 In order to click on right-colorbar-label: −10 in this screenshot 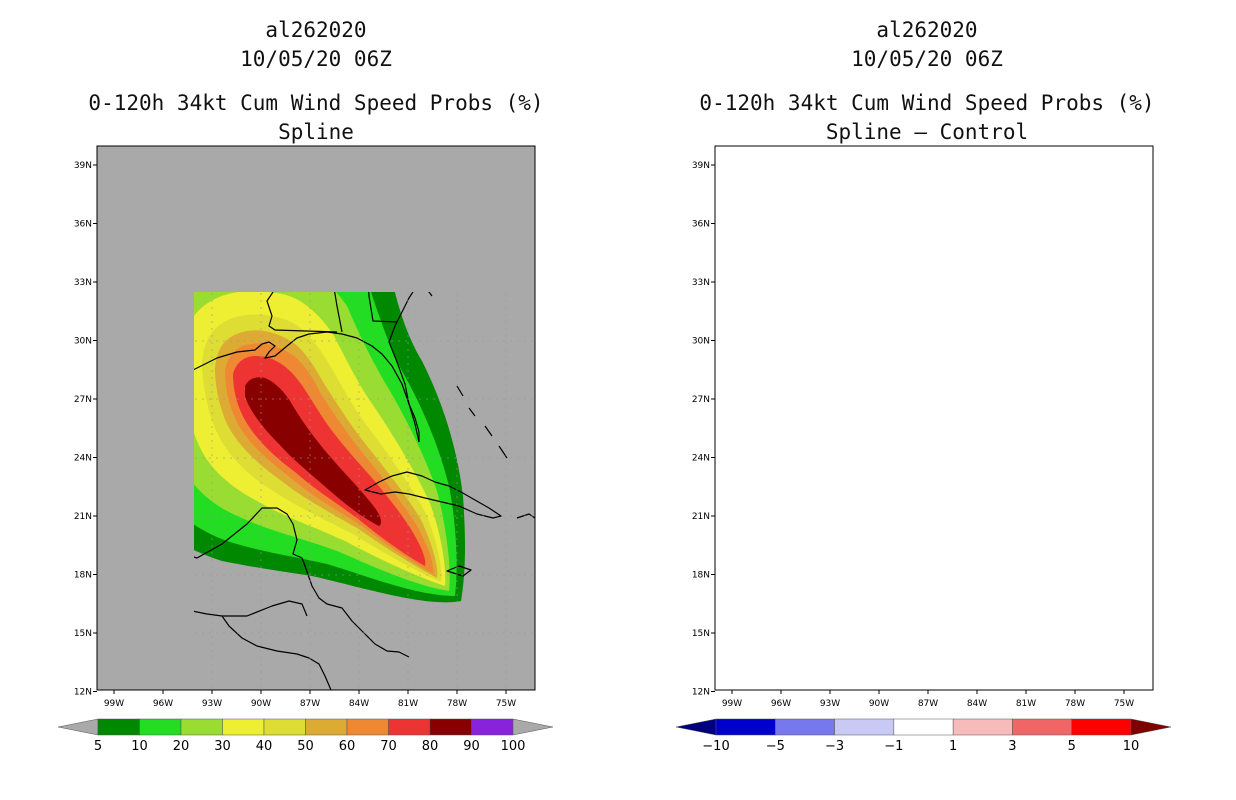, I will do `click(715, 746)`.